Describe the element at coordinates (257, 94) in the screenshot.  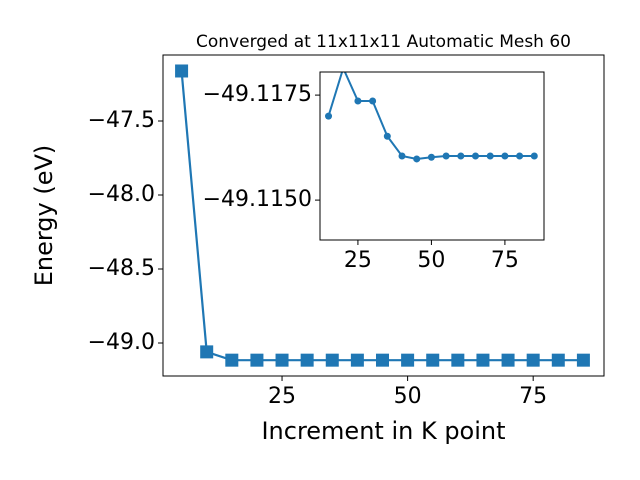
I see `y-tick-label: −49.1175` at that location.